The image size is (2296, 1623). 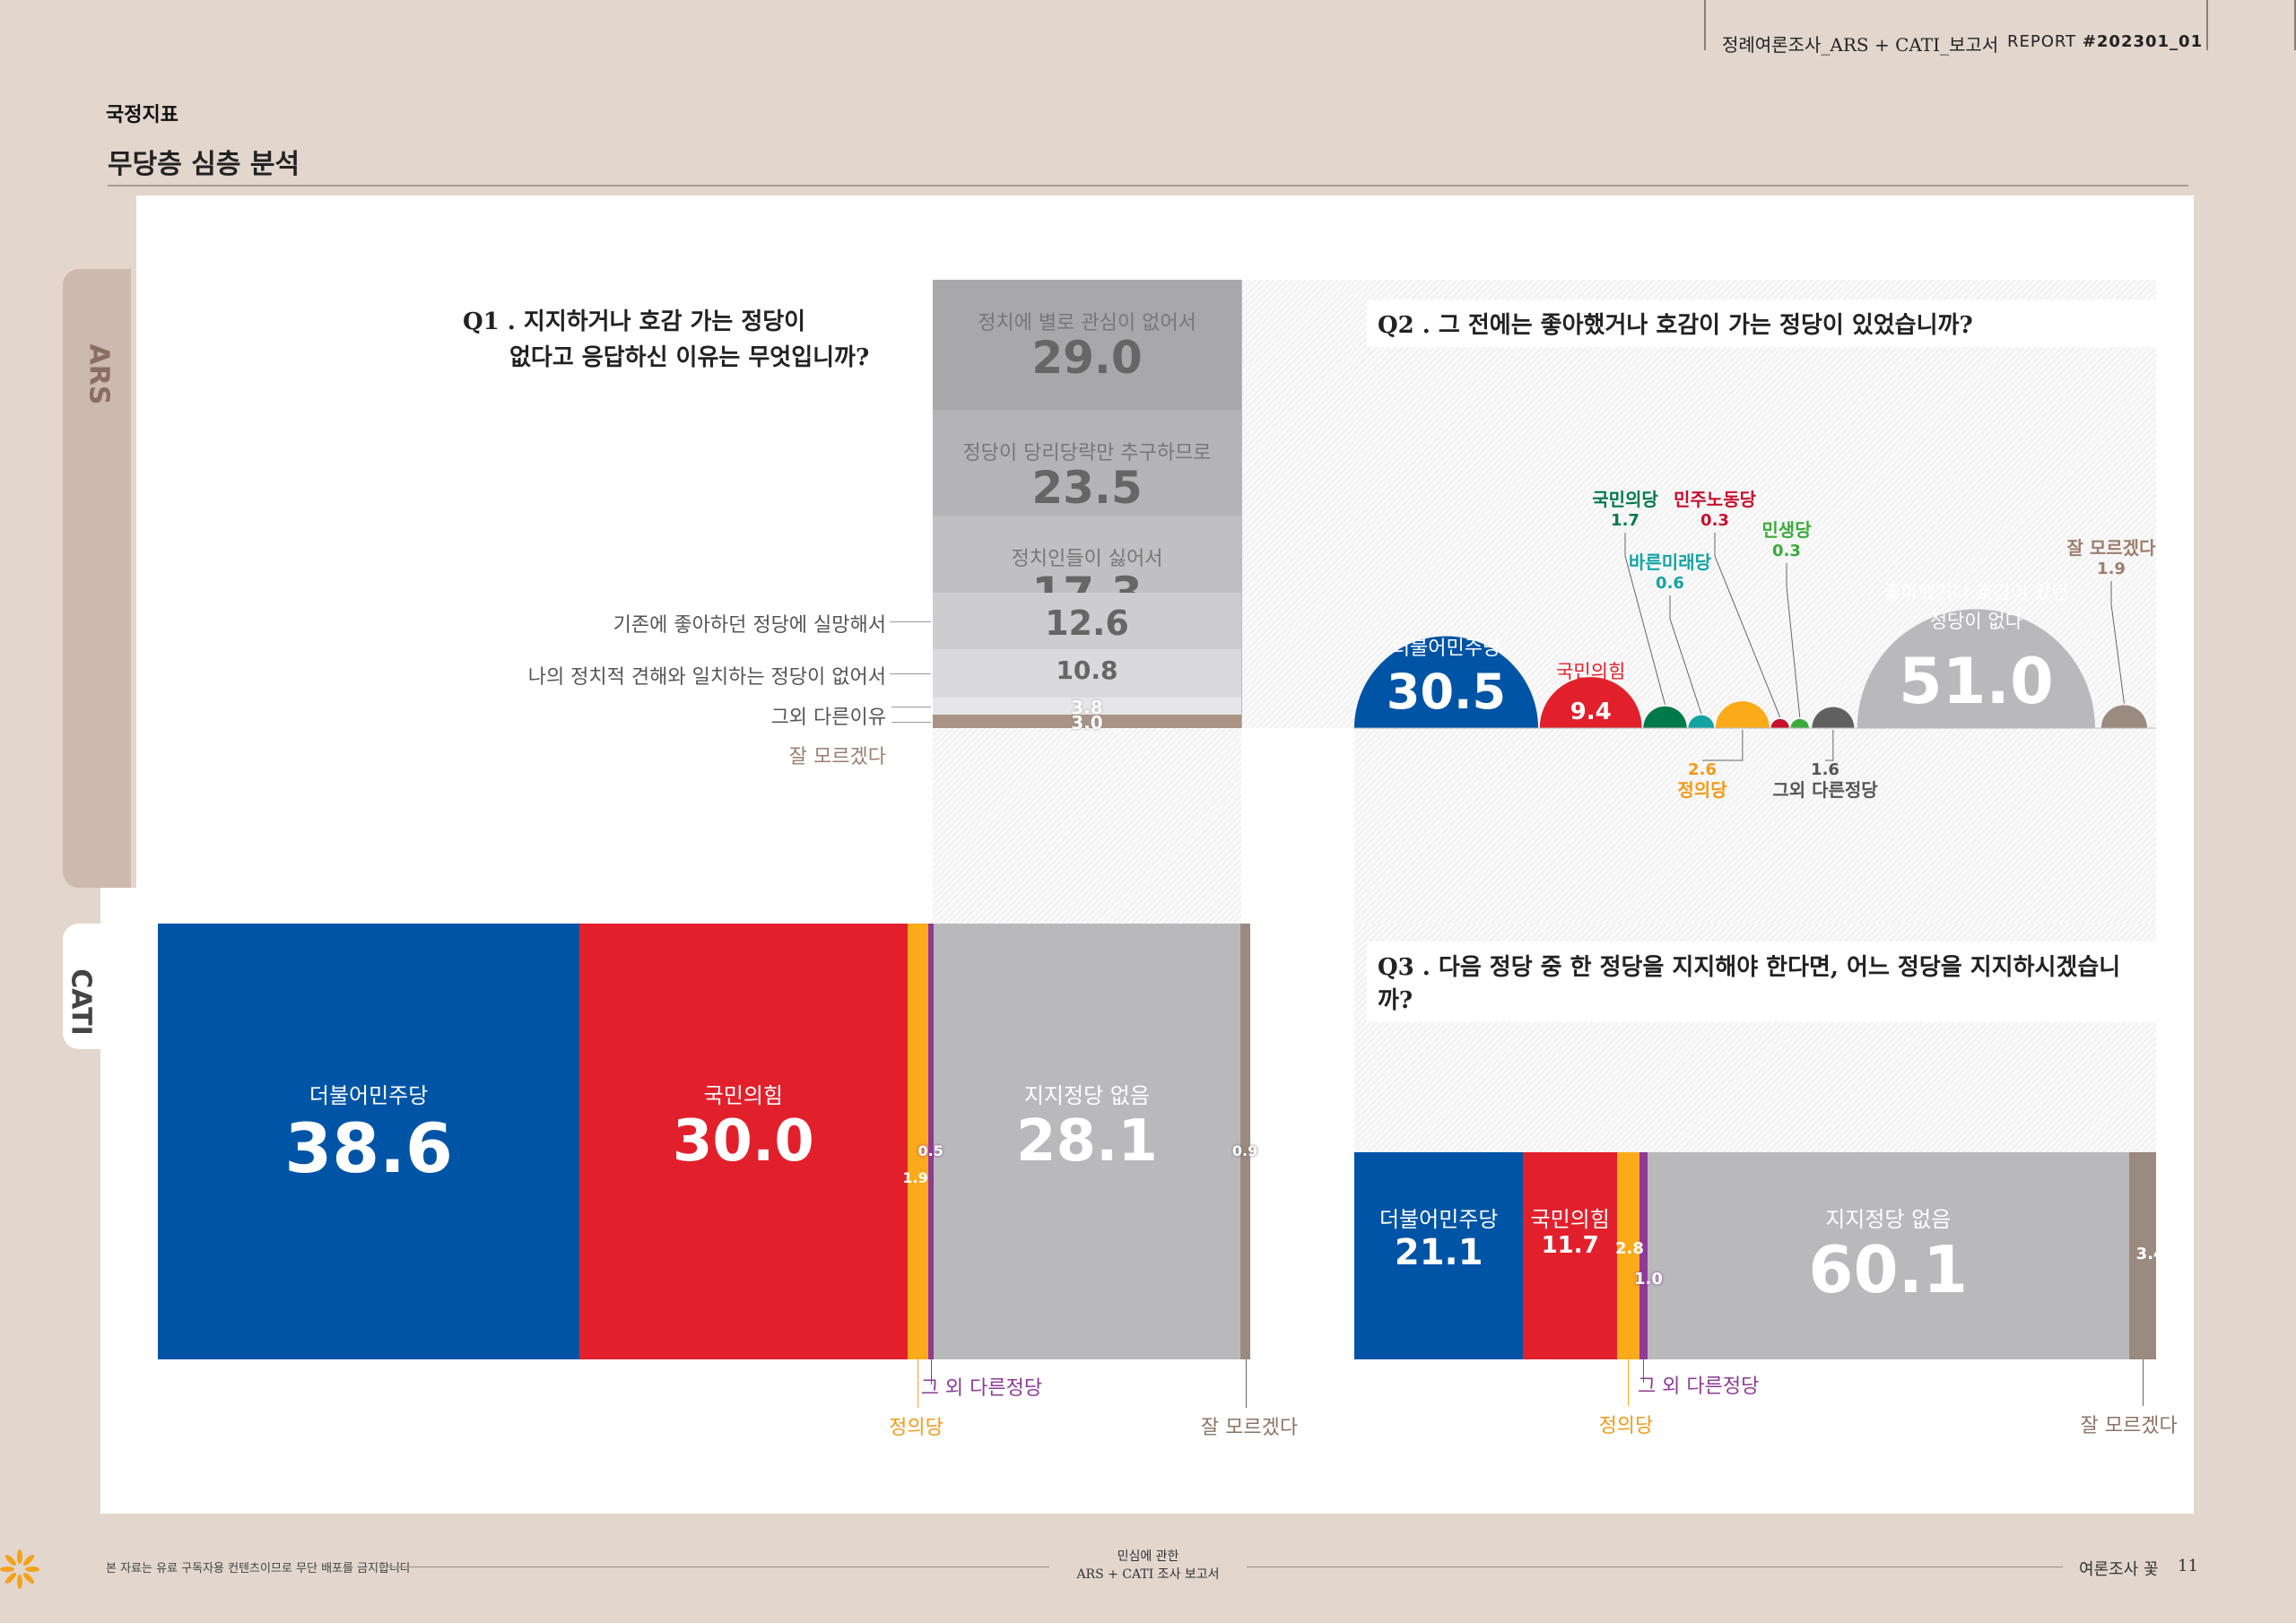 What do you see at coordinates (1888, 1269) in the screenshot?
I see `q3-segment-value: 60.1` at bounding box center [1888, 1269].